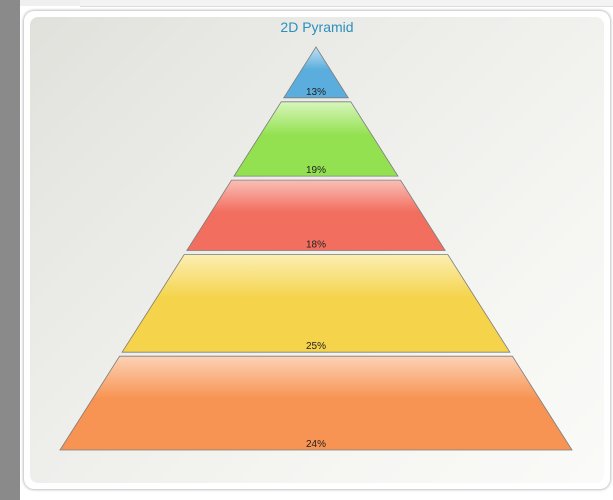  What do you see at coordinates (346, 3) in the screenshot?
I see `window-top-bar` at bounding box center [346, 3].